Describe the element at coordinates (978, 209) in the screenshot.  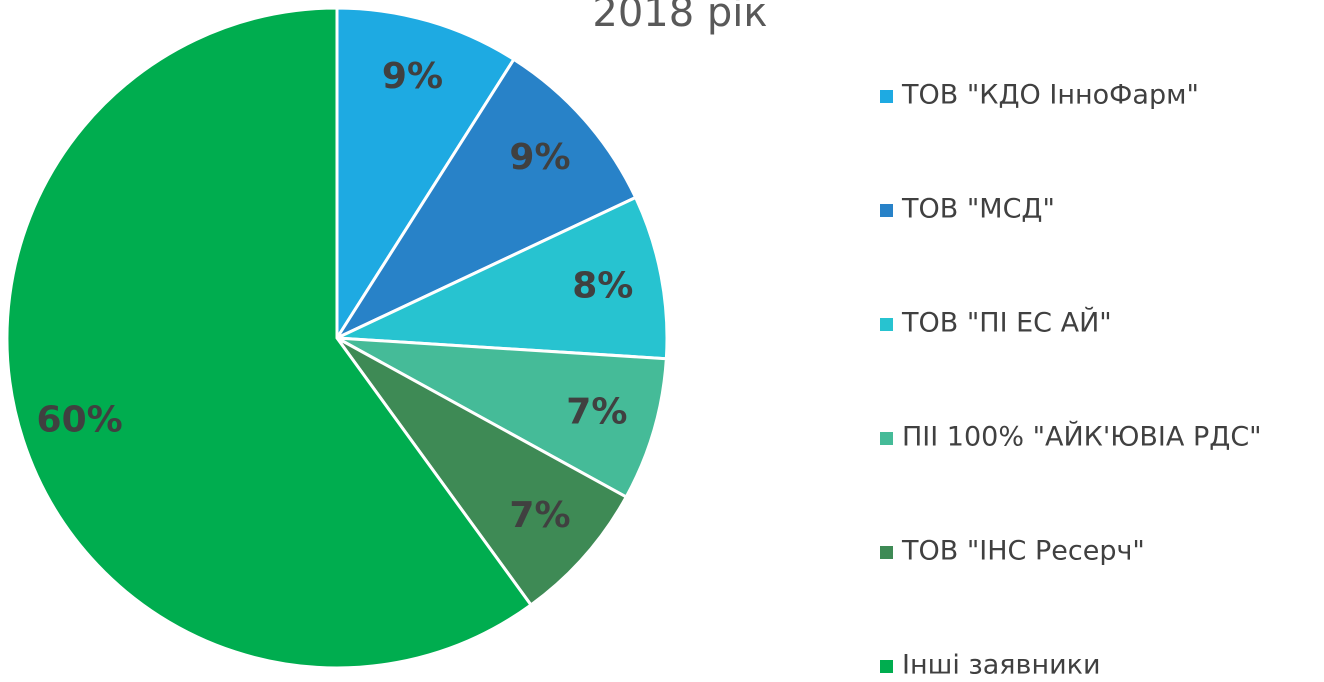
I see `legend-label: ТОВ "МСД"` at that location.